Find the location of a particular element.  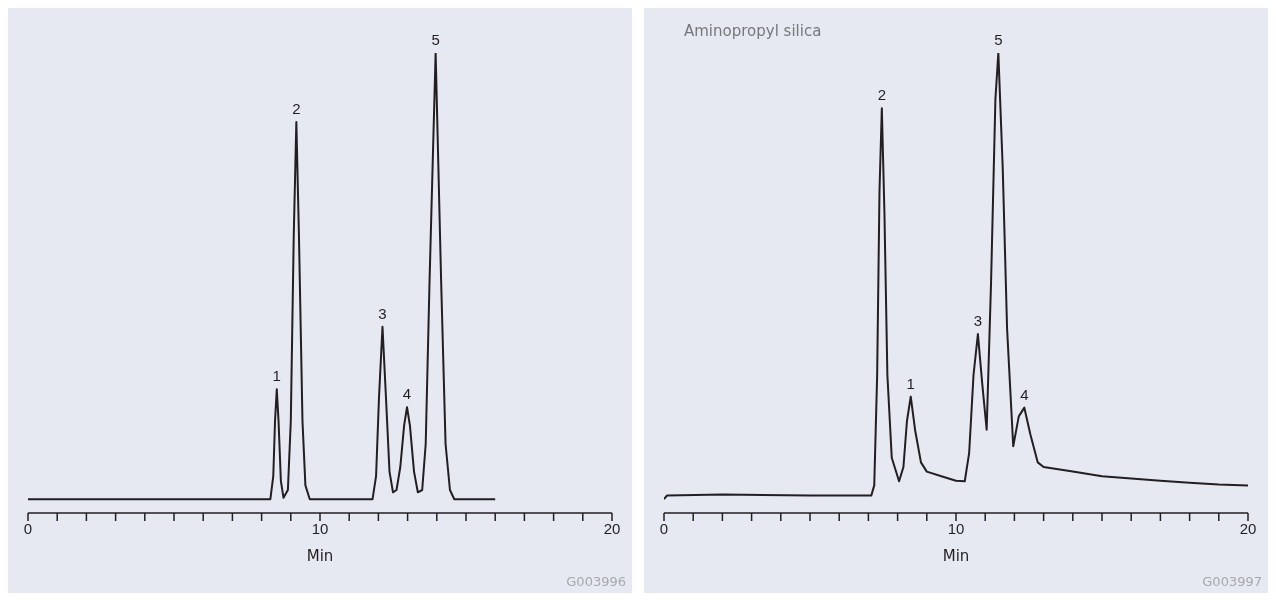

chart-title: Aminopropyl silica is located at coordinates (753, 31).